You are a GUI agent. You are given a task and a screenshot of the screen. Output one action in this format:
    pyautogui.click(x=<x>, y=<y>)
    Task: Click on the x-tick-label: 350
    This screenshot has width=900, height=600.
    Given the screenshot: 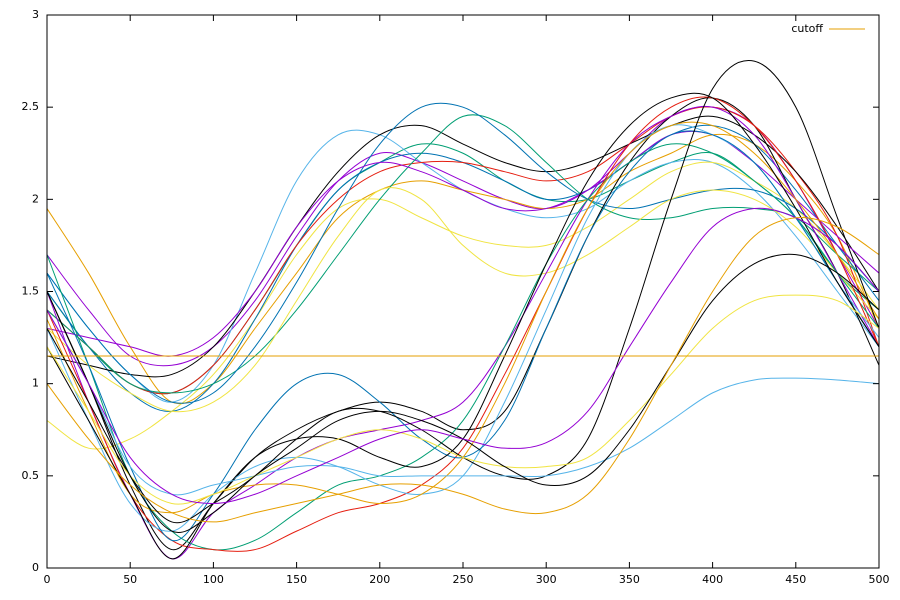 What is the action you would take?
    pyautogui.click(x=629, y=579)
    